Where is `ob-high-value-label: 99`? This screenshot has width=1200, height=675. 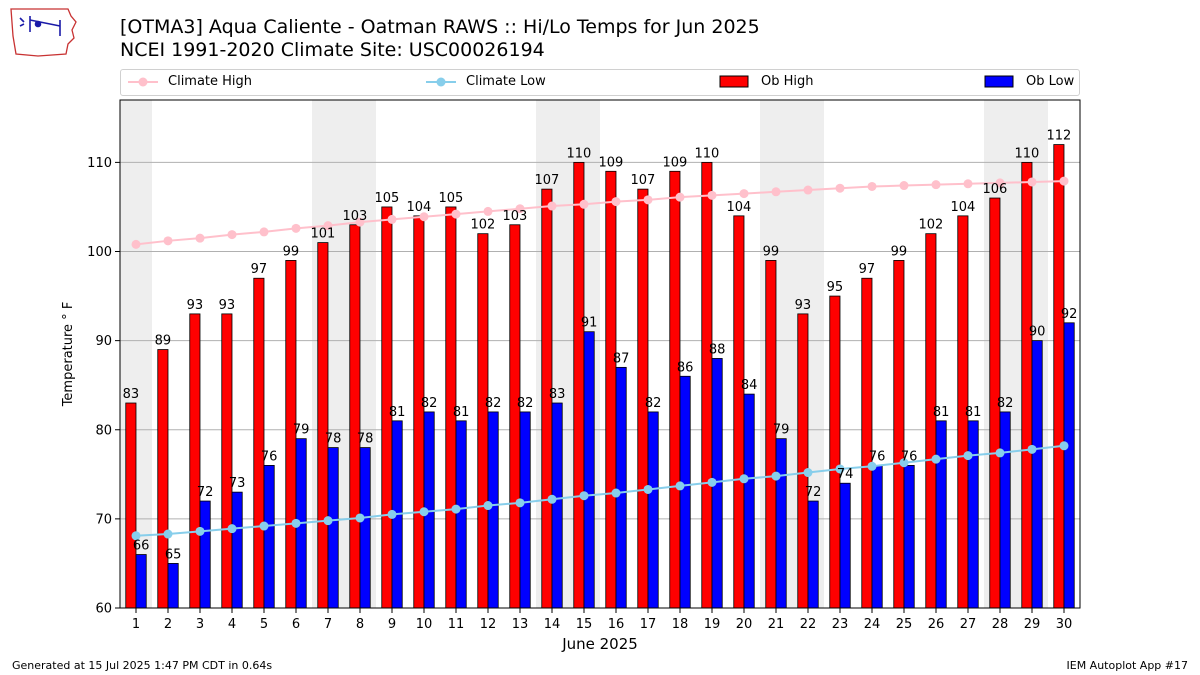 ob-high-value-label: 99 is located at coordinates (771, 251).